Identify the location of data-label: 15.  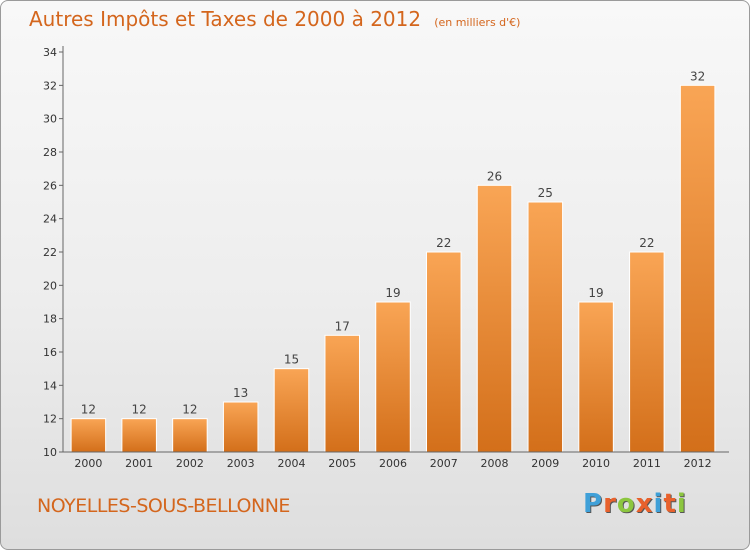
(291, 360).